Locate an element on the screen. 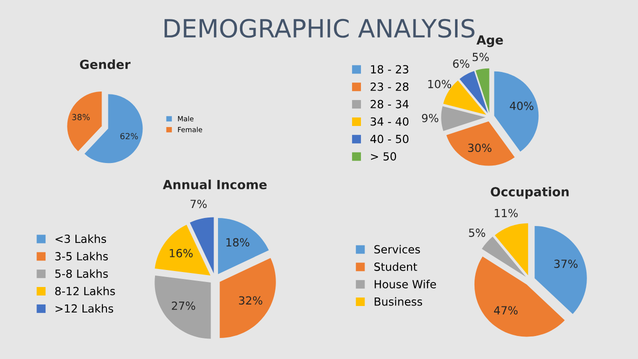  data-label: 18% is located at coordinates (238, 242).